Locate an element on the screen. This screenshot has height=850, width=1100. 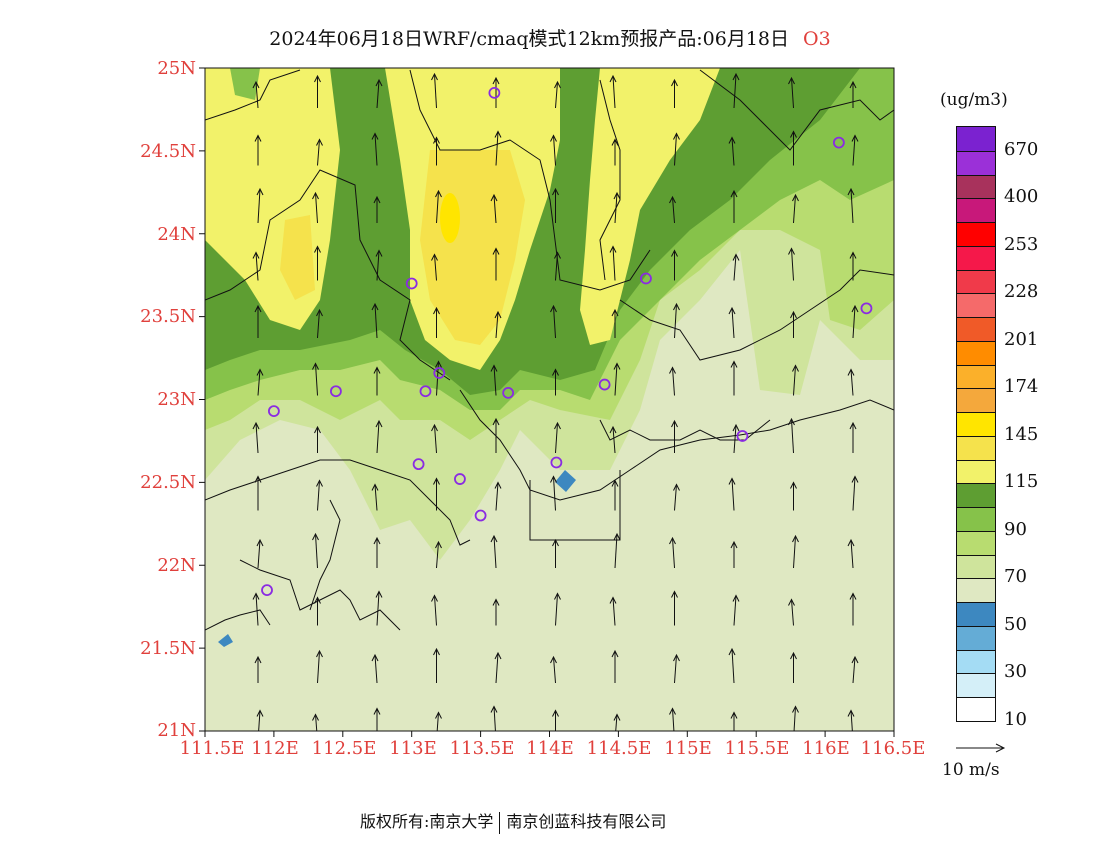
lon-label: 116.5E is located at coordinates (893, 748).